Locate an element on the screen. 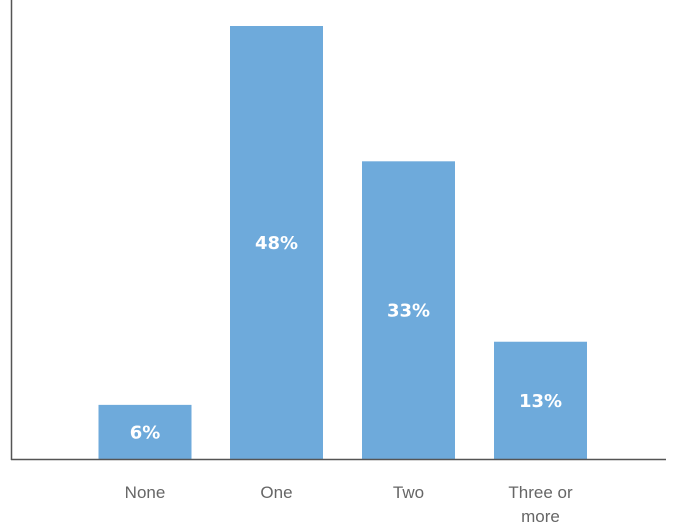  x-tick-label: Three or more is located at coordinates (540, 504).